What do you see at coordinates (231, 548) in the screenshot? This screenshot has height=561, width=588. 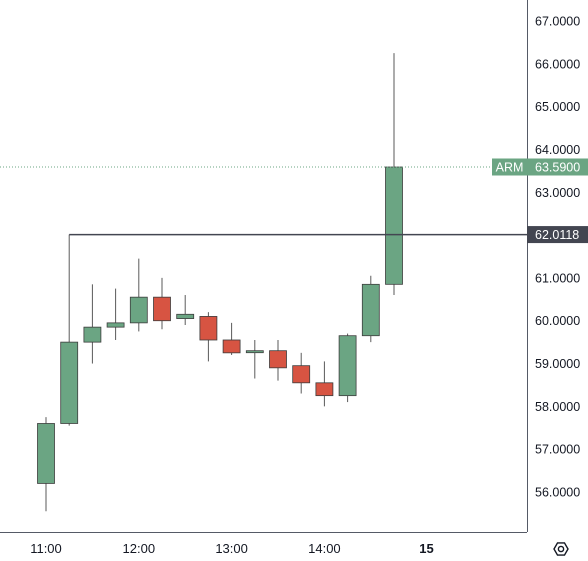 I see `time-tick-label: 13:00` at bounding box center [231, 548].